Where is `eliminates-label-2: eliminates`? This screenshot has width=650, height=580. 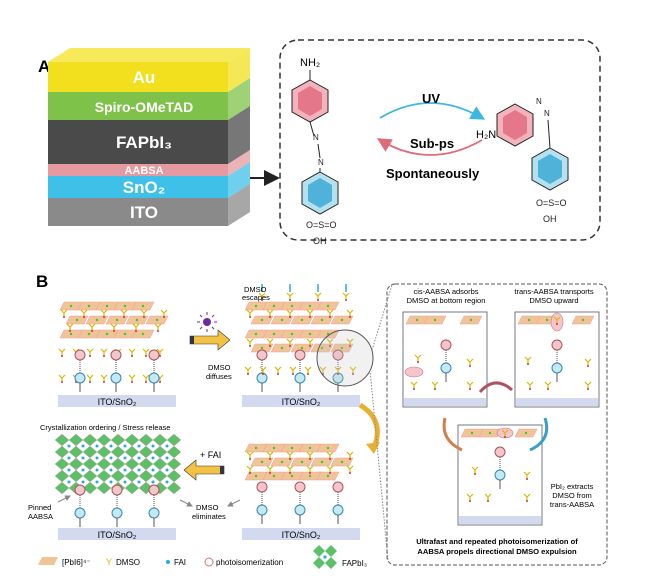
eliminates-label-2: eliminates is located at coordinates (209, 516).